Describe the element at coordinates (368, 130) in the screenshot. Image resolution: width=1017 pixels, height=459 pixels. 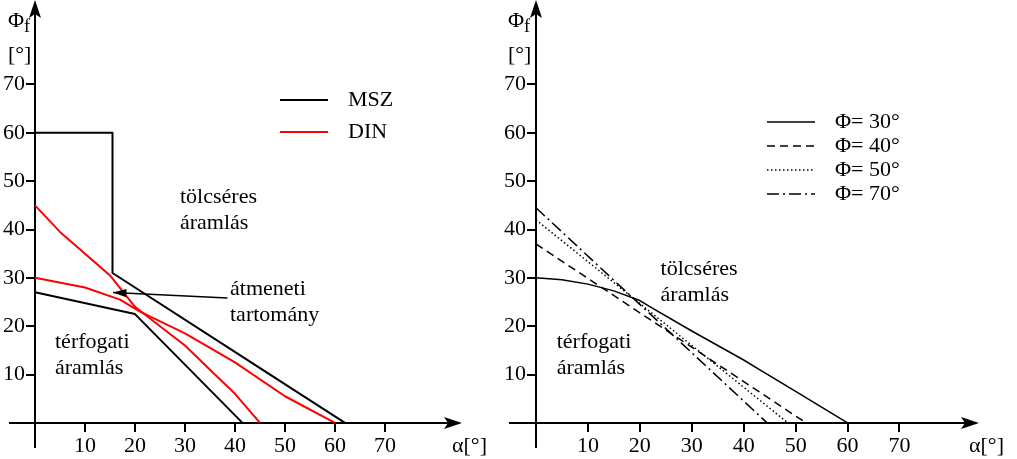
I see `legend-label: DIN` at that location.